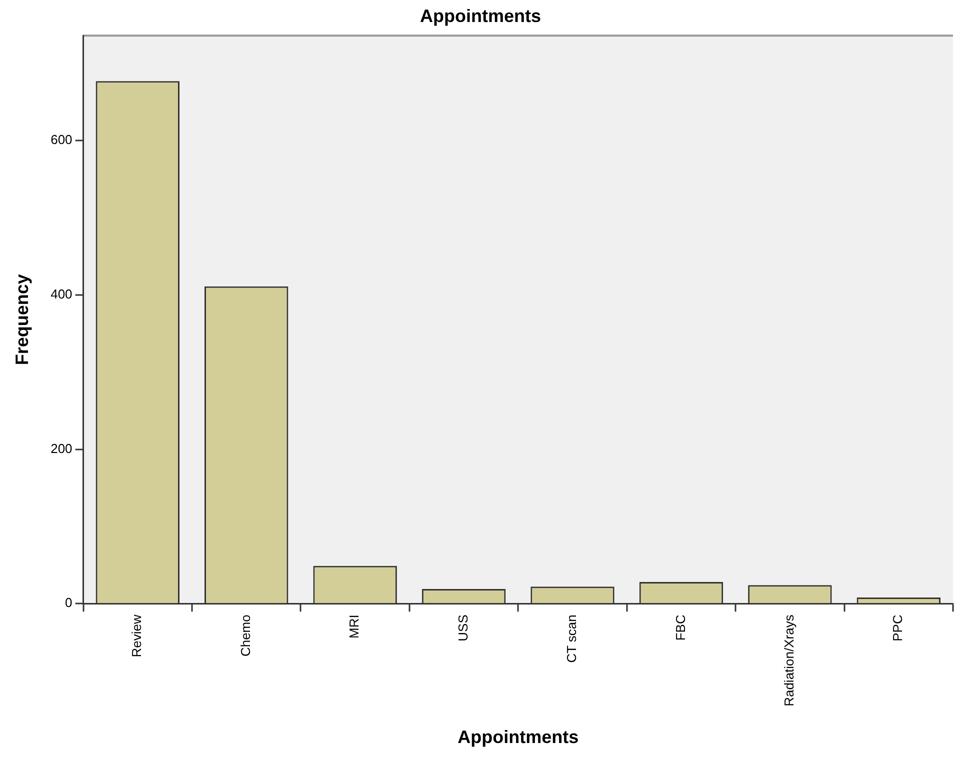 This screenshot has height=761, width=954. I want to click on y-tick-label: 600, so click(61, 140).